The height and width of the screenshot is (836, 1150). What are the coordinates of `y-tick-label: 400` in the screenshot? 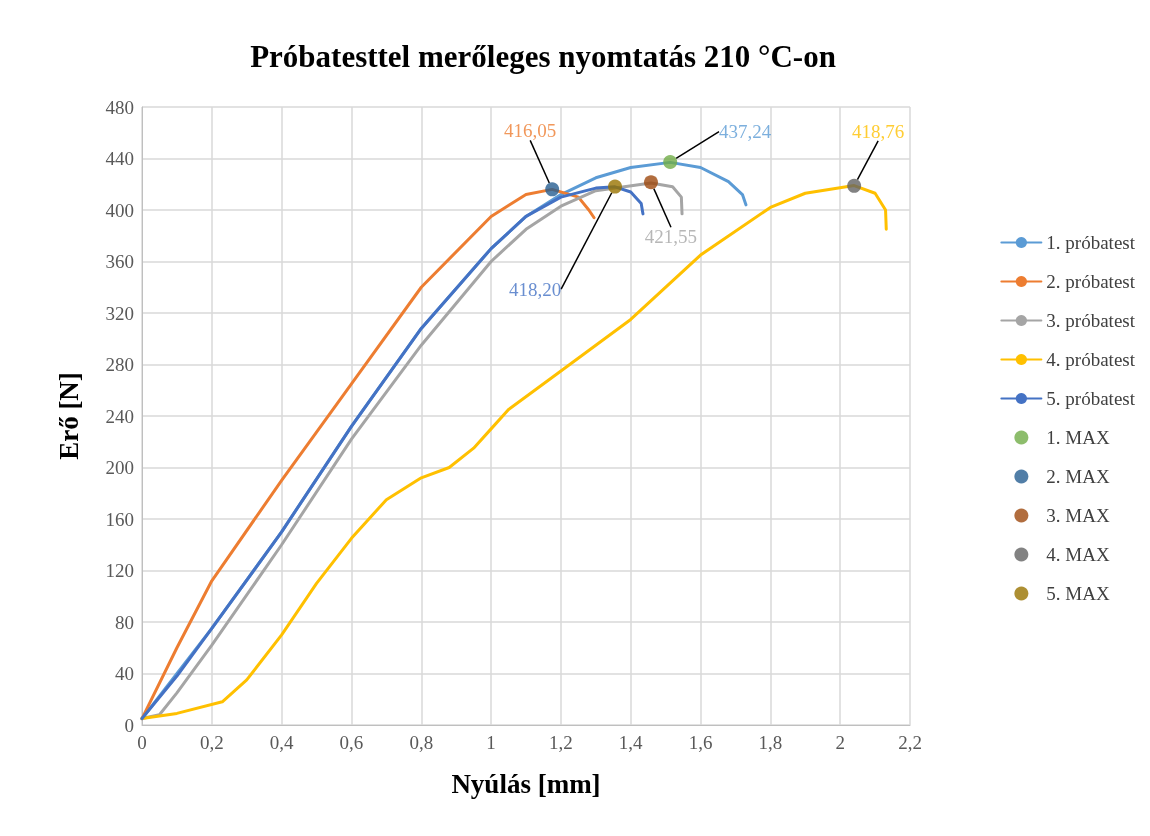 It's located at (119, 210).